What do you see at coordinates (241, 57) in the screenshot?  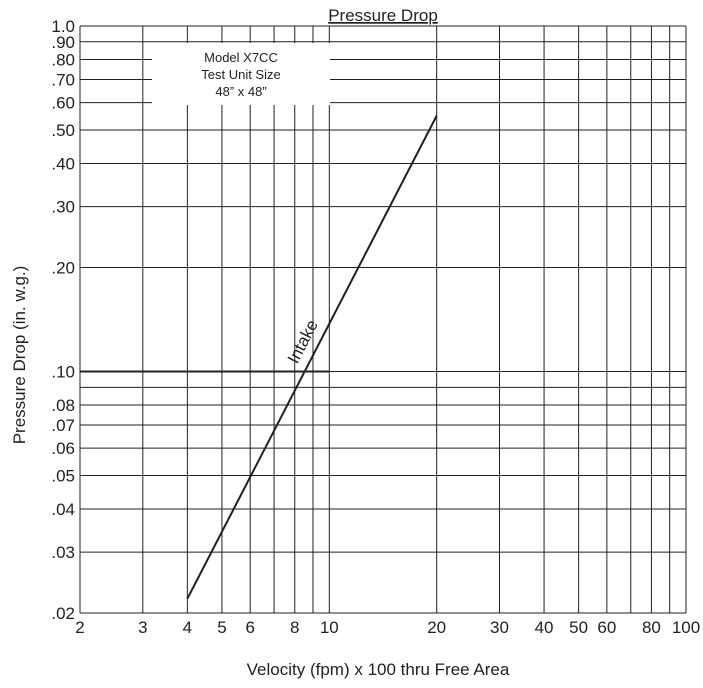 I see `legend-line: Model X7CC` at bounding box center [241, 57].